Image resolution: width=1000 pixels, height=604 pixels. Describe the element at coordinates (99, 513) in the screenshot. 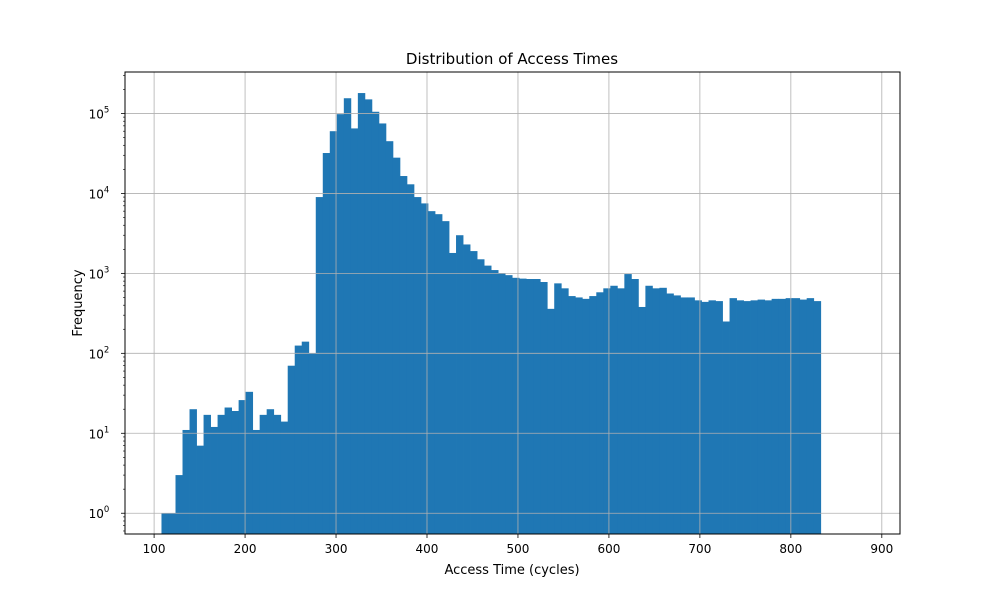

I see `y-tick-label: 10⁰` at that location.